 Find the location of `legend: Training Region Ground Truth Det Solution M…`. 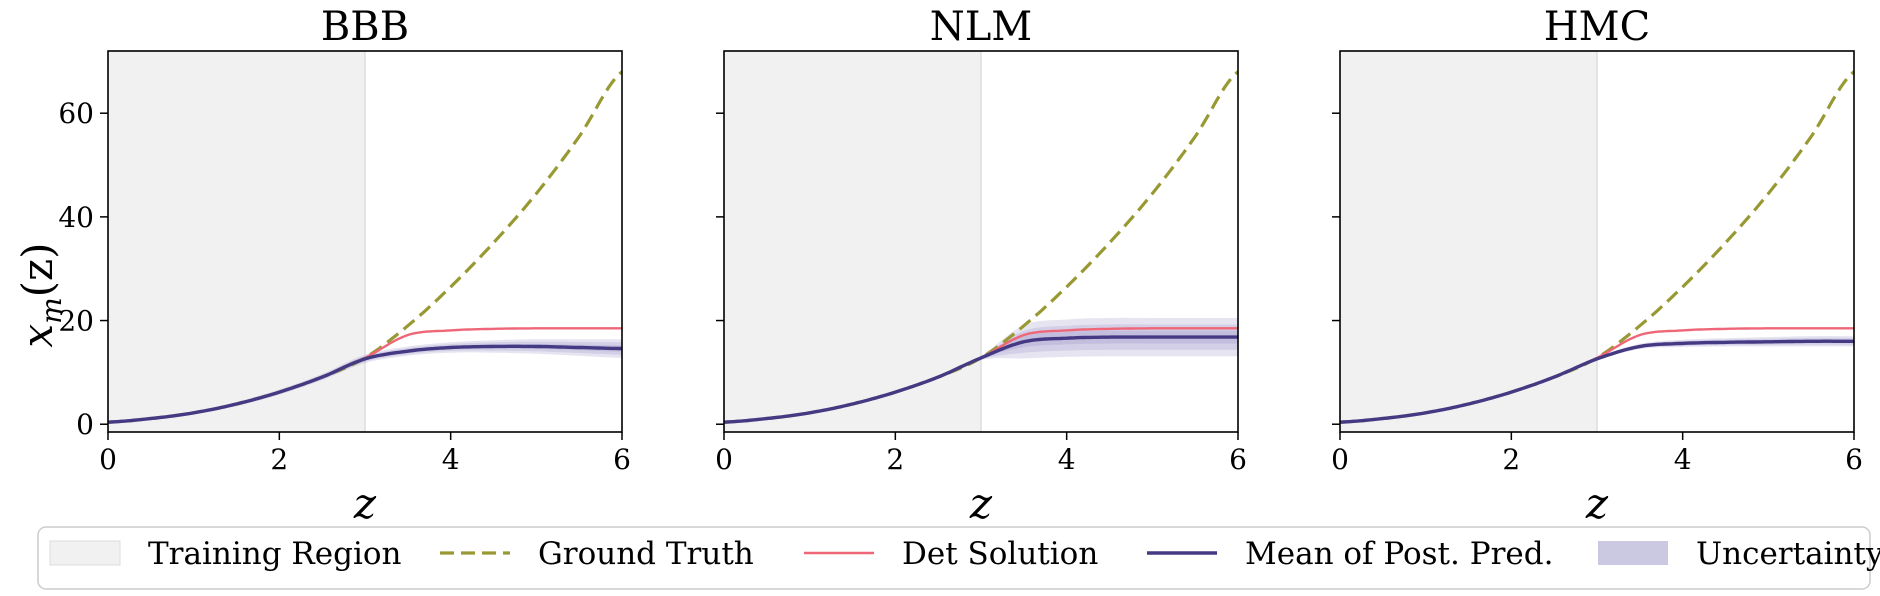

legend: Training Region Ground Truth Det Solution M… is located at coordinates (958, 558).